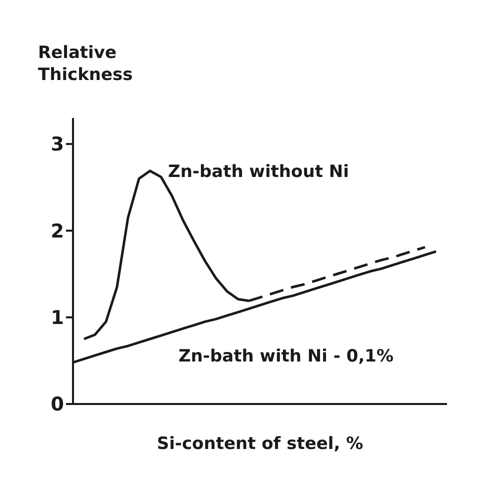 This screenshot has width=500, height=497. Describe the element at coordinates (258, 172) in the screenshot. I see `series-label: Zn-bath without Ni` at that location.